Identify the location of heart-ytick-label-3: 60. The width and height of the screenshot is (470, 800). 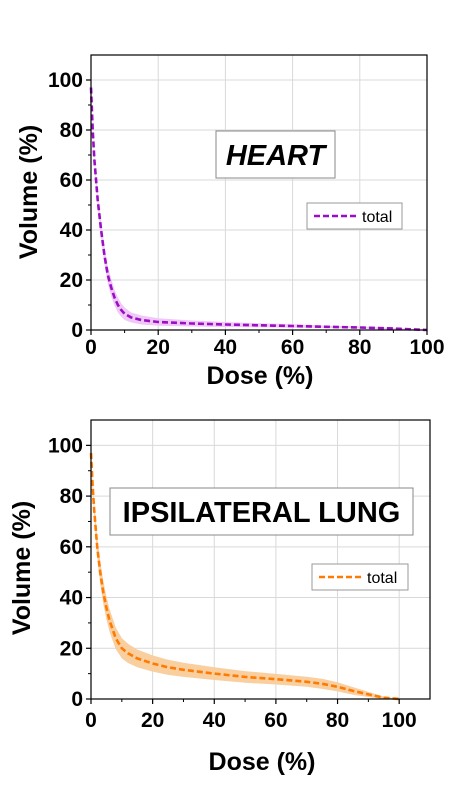
(71, 180).